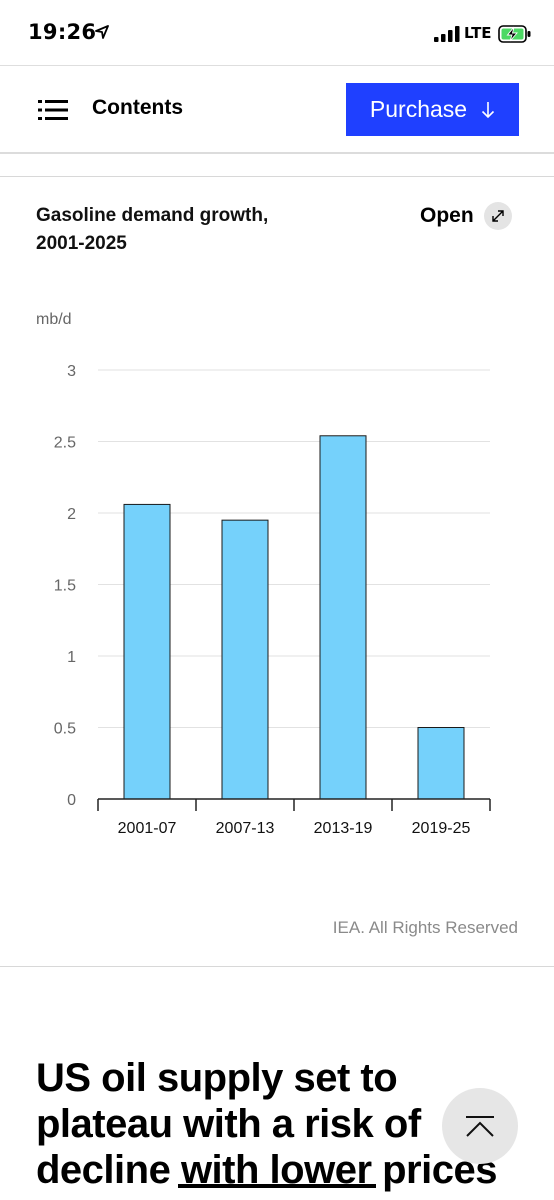 This screenshot has height=1200, width=554. I want to click on y-axis-label: mb/d, so click(54, 319).